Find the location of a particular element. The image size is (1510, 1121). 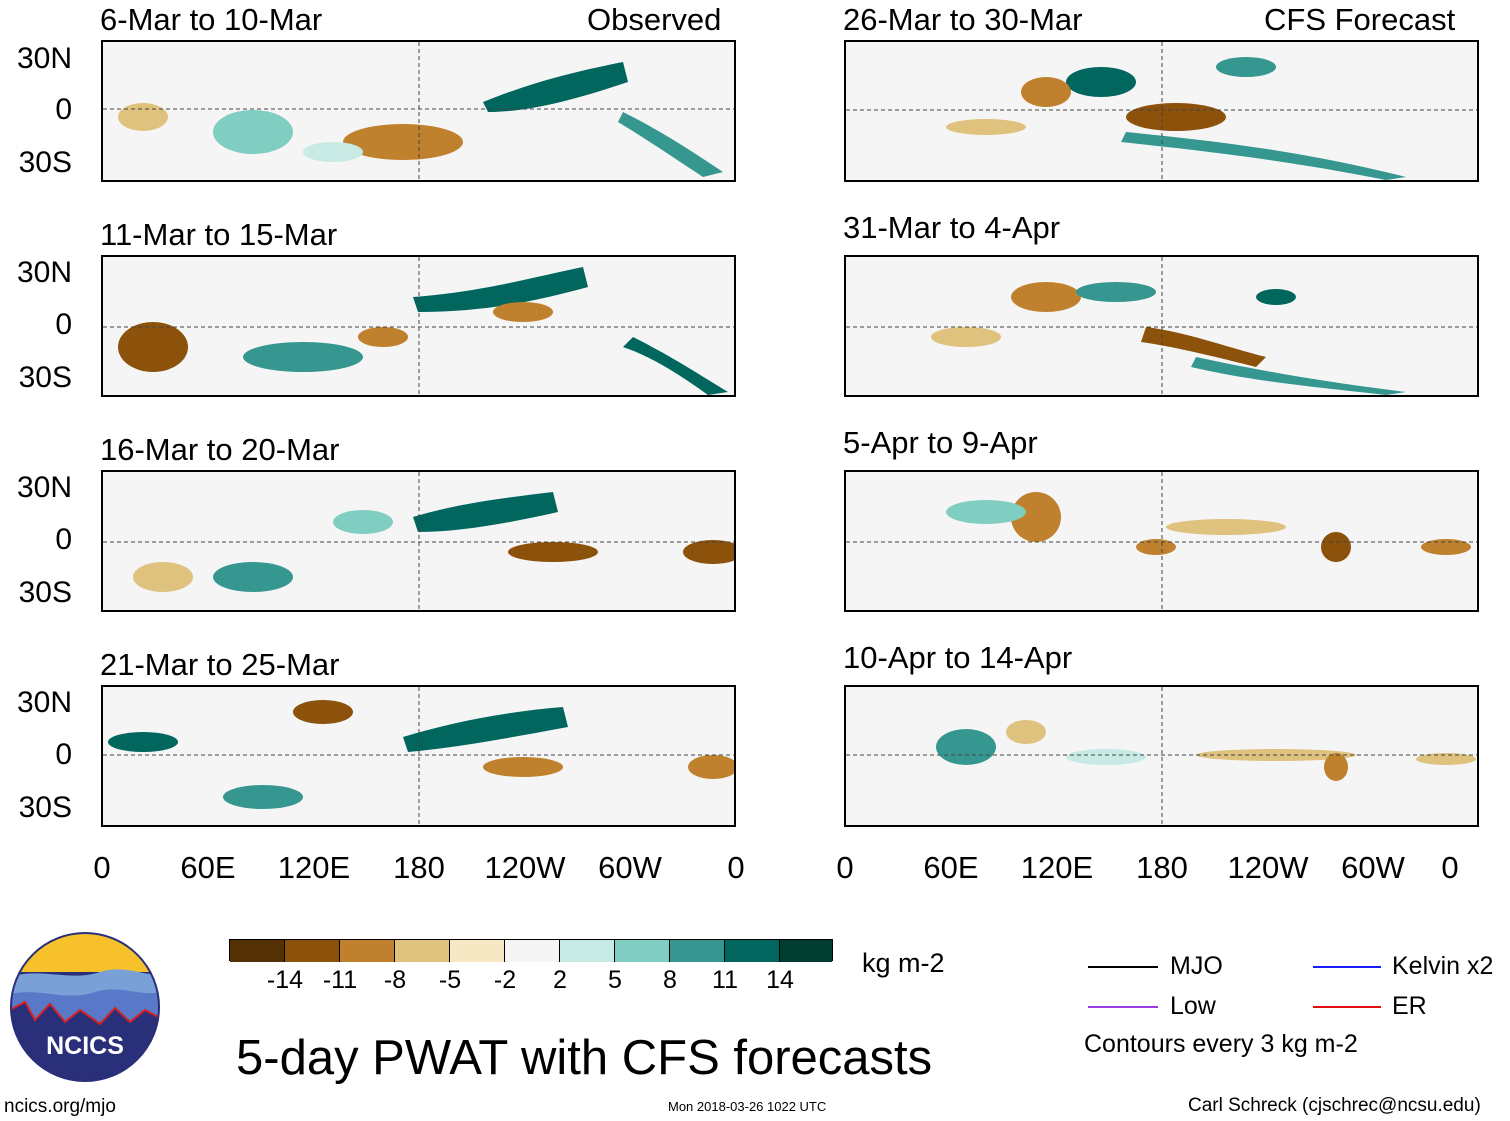

colorbar-label: 11 is located at coordinates (725, 980).